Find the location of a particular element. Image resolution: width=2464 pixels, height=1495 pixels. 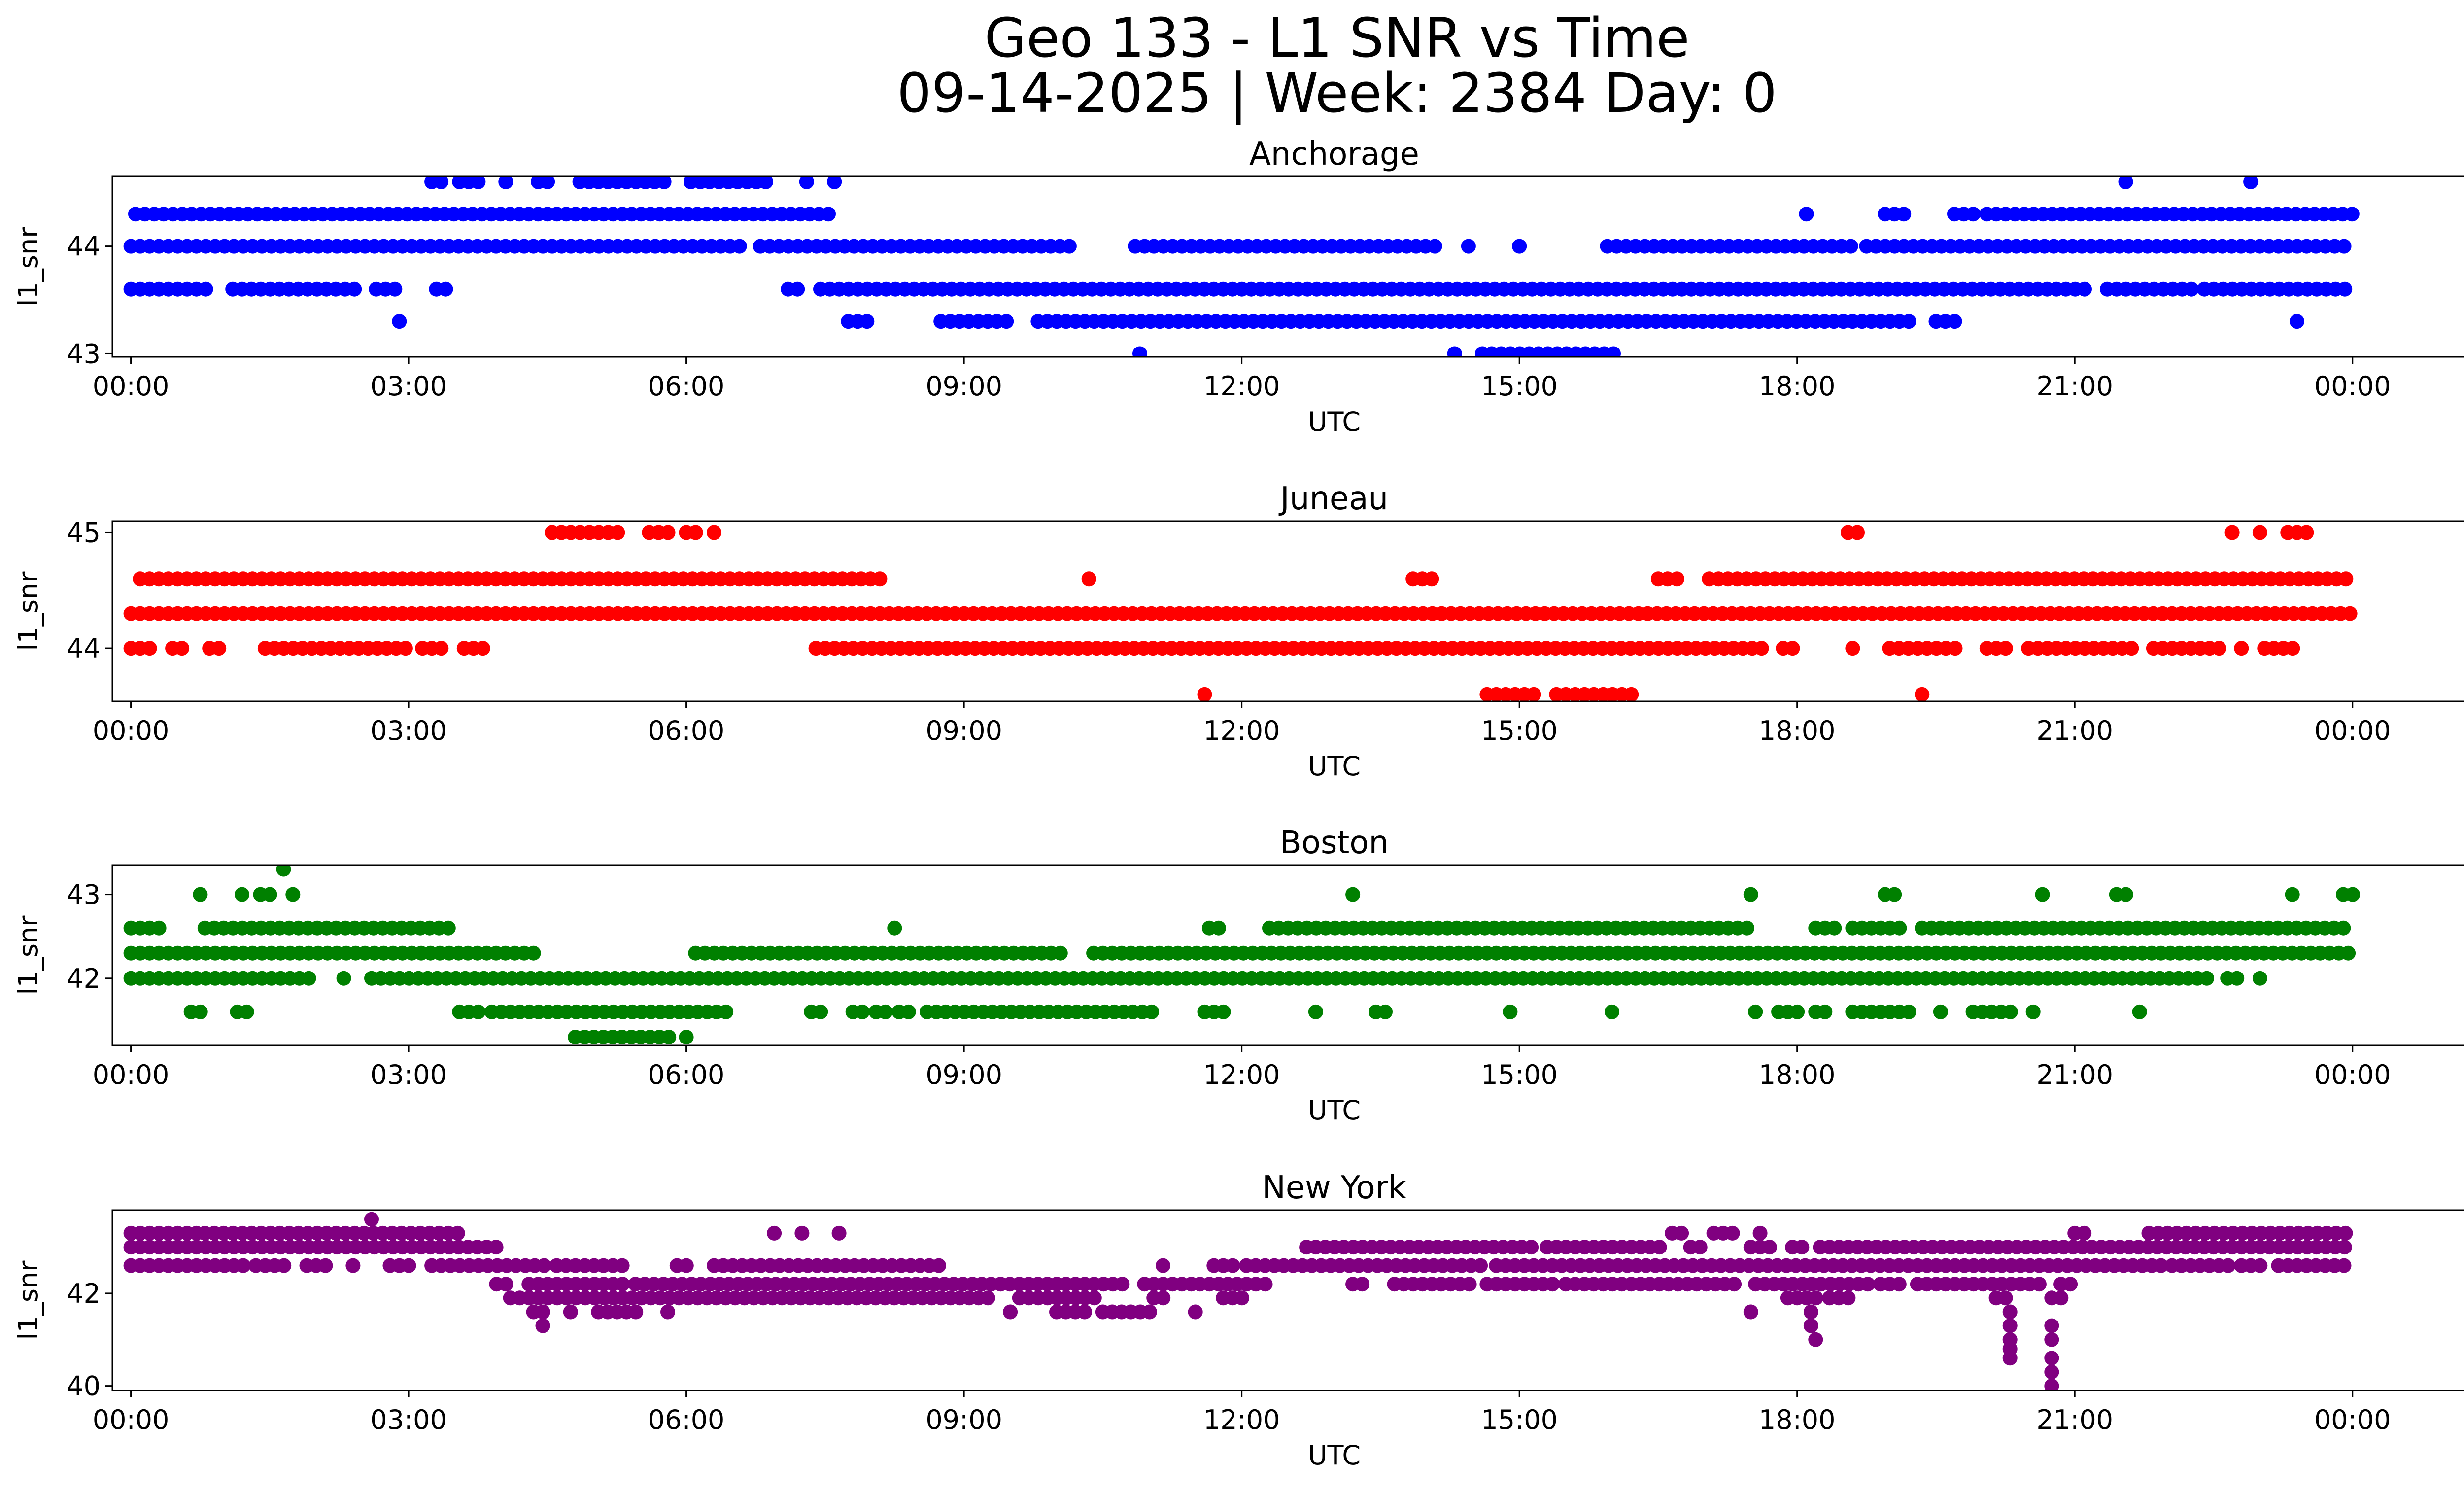

boston-subplot-title: Boston is located at coordinates (1334, 843).